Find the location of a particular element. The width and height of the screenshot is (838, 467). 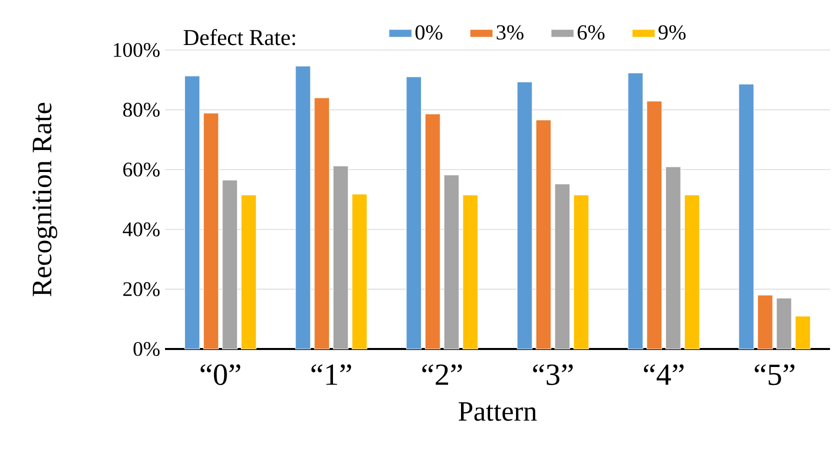

y-tick-label: 100% is located at coordinates (137, 49).